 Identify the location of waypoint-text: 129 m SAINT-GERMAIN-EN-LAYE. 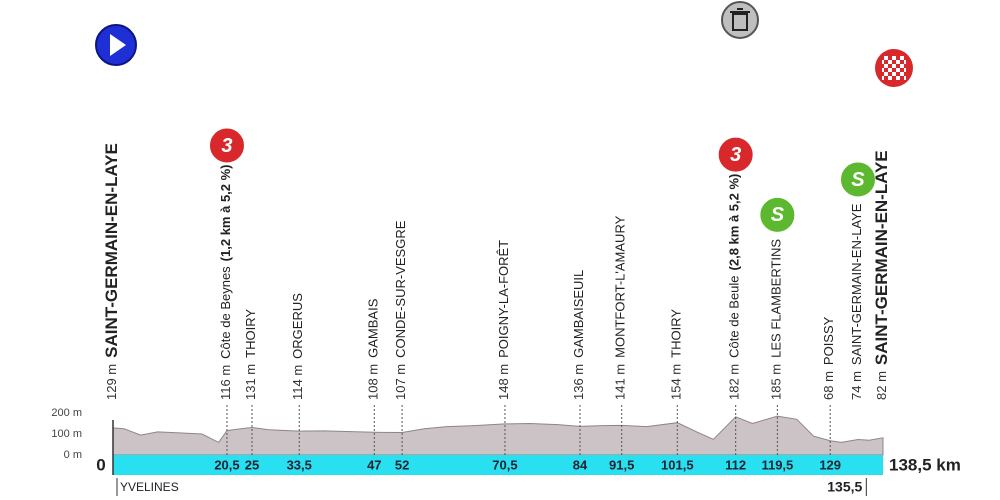
(111, 271).